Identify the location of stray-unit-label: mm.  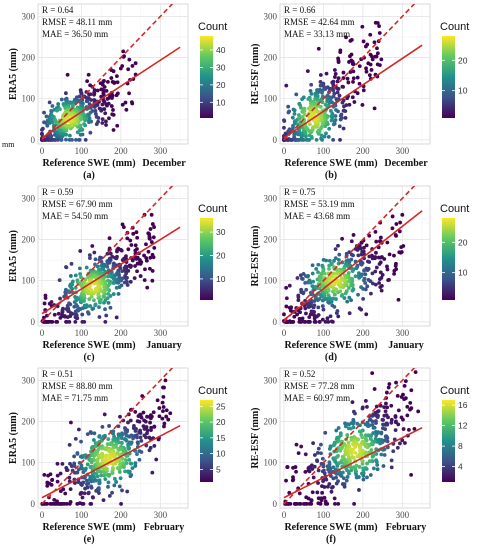
(8, 144).